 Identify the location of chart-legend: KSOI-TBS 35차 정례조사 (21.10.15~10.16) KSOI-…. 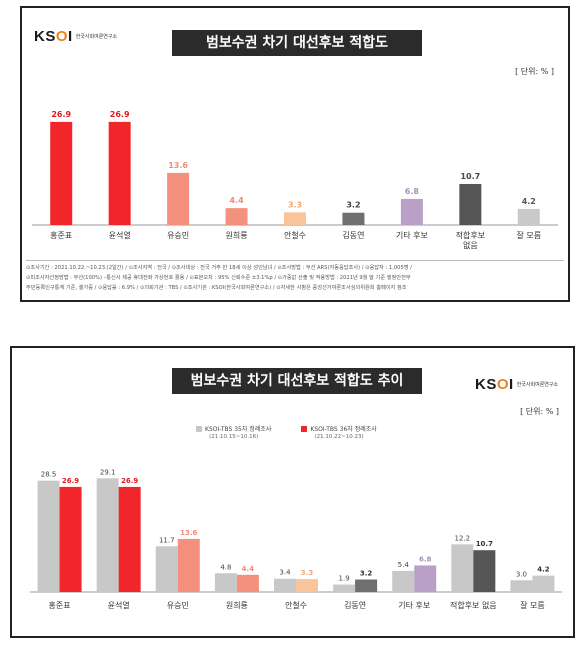
(286, 432).